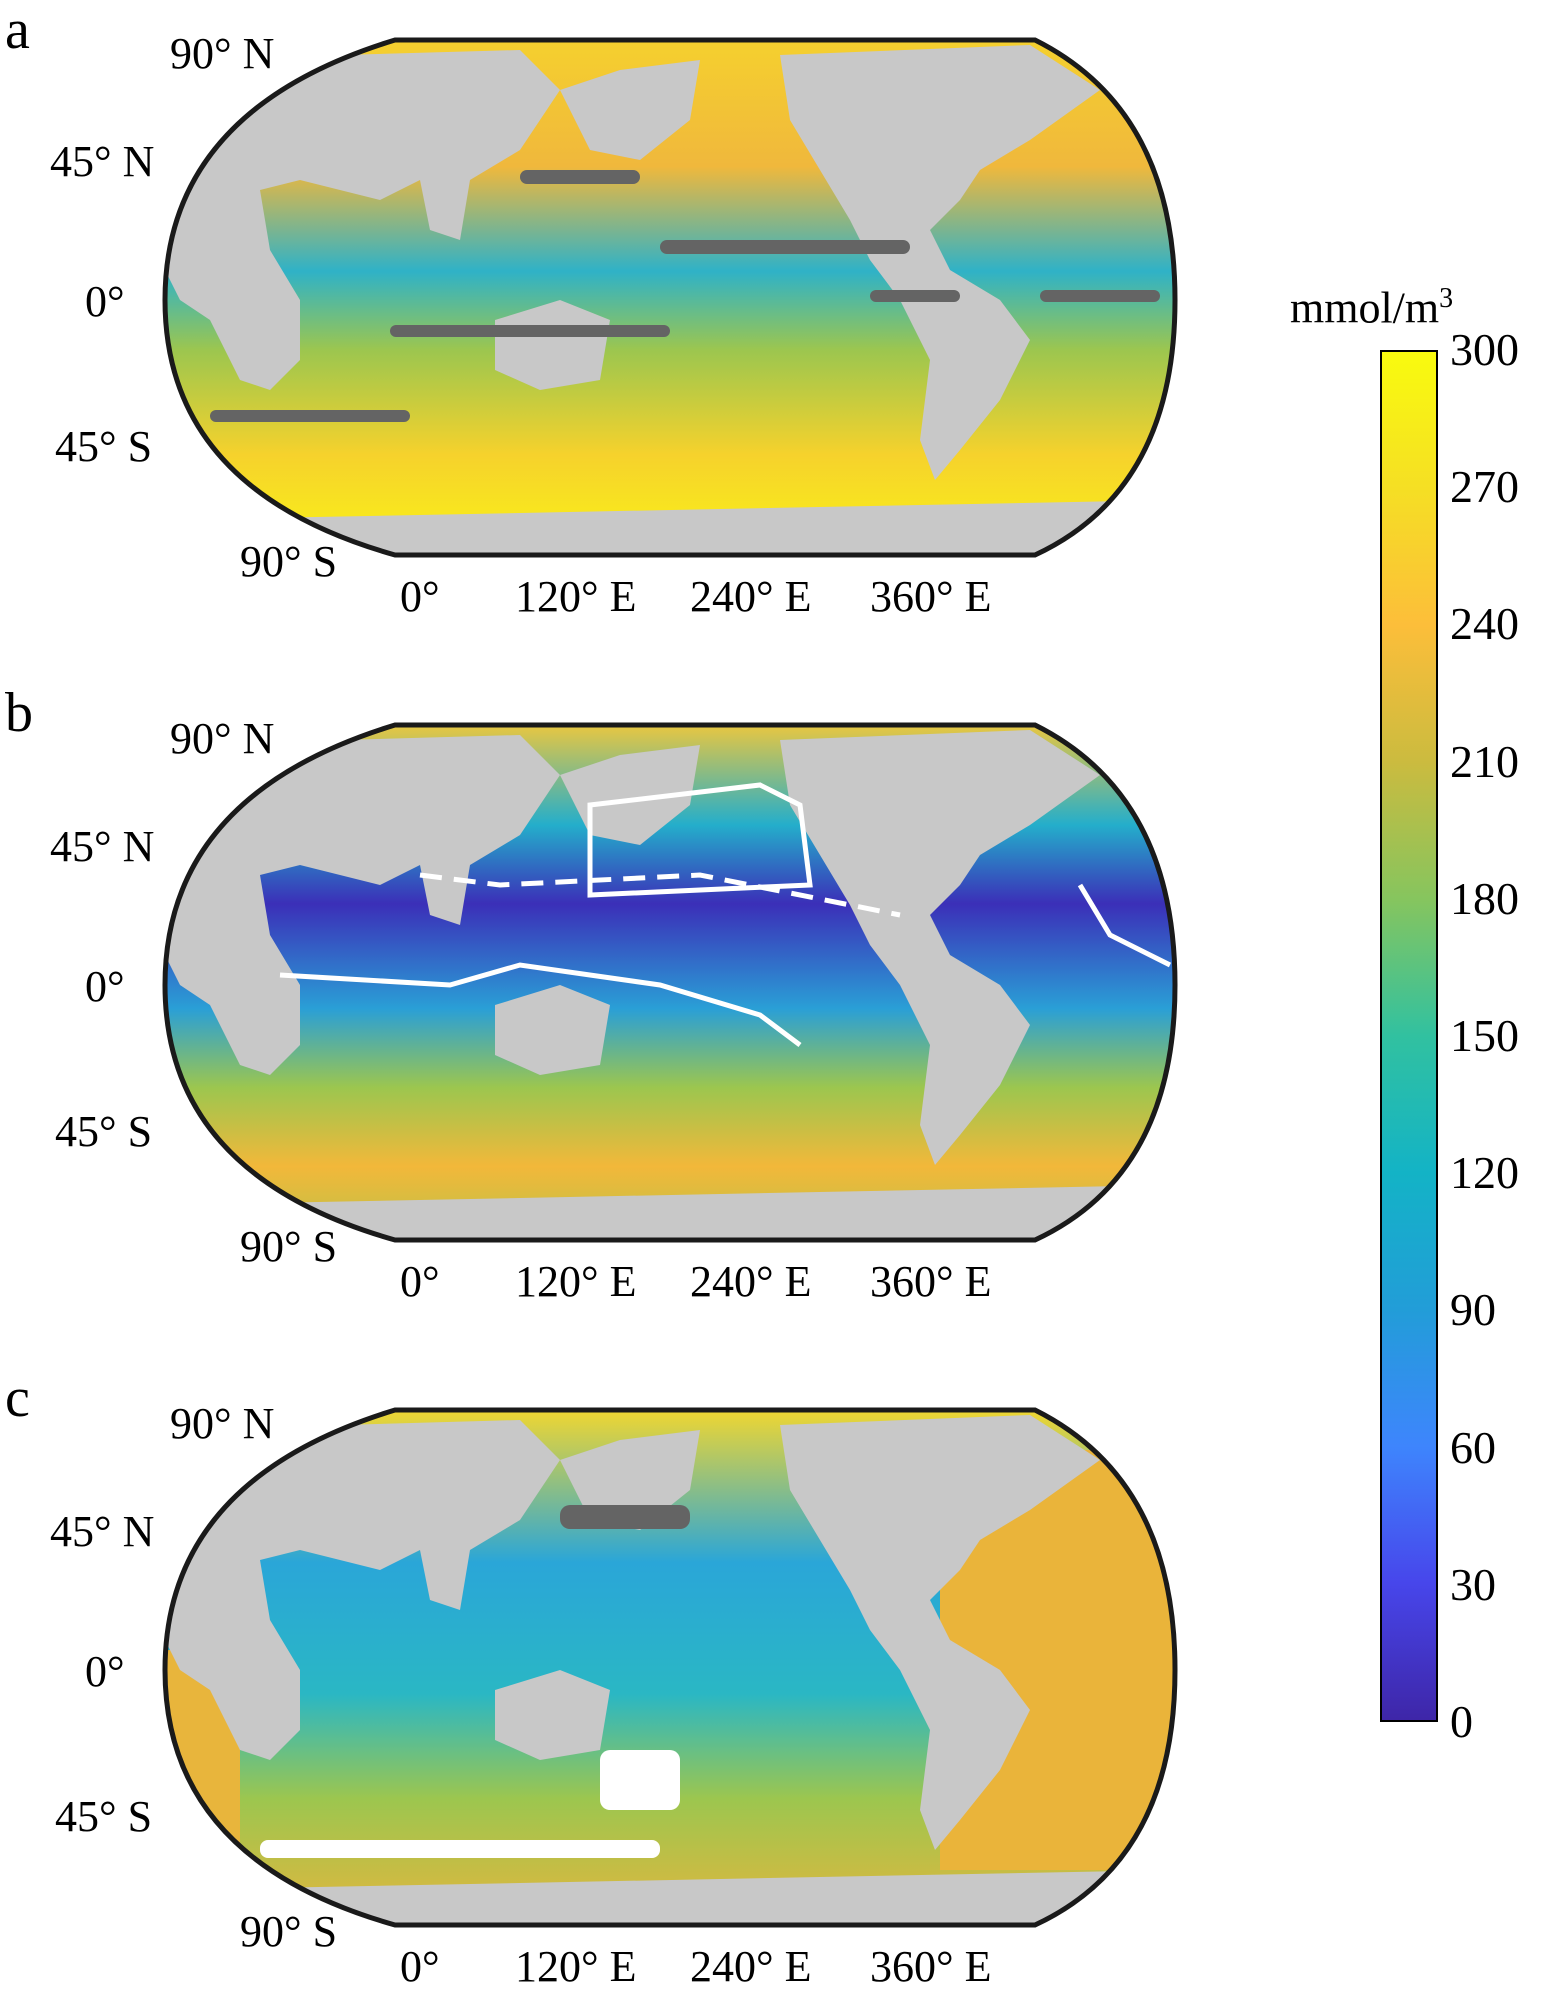  Describe the element at coordinates (576, 1966) in the screenshot. I see `lon-label-120-c: 120° E` at that location.